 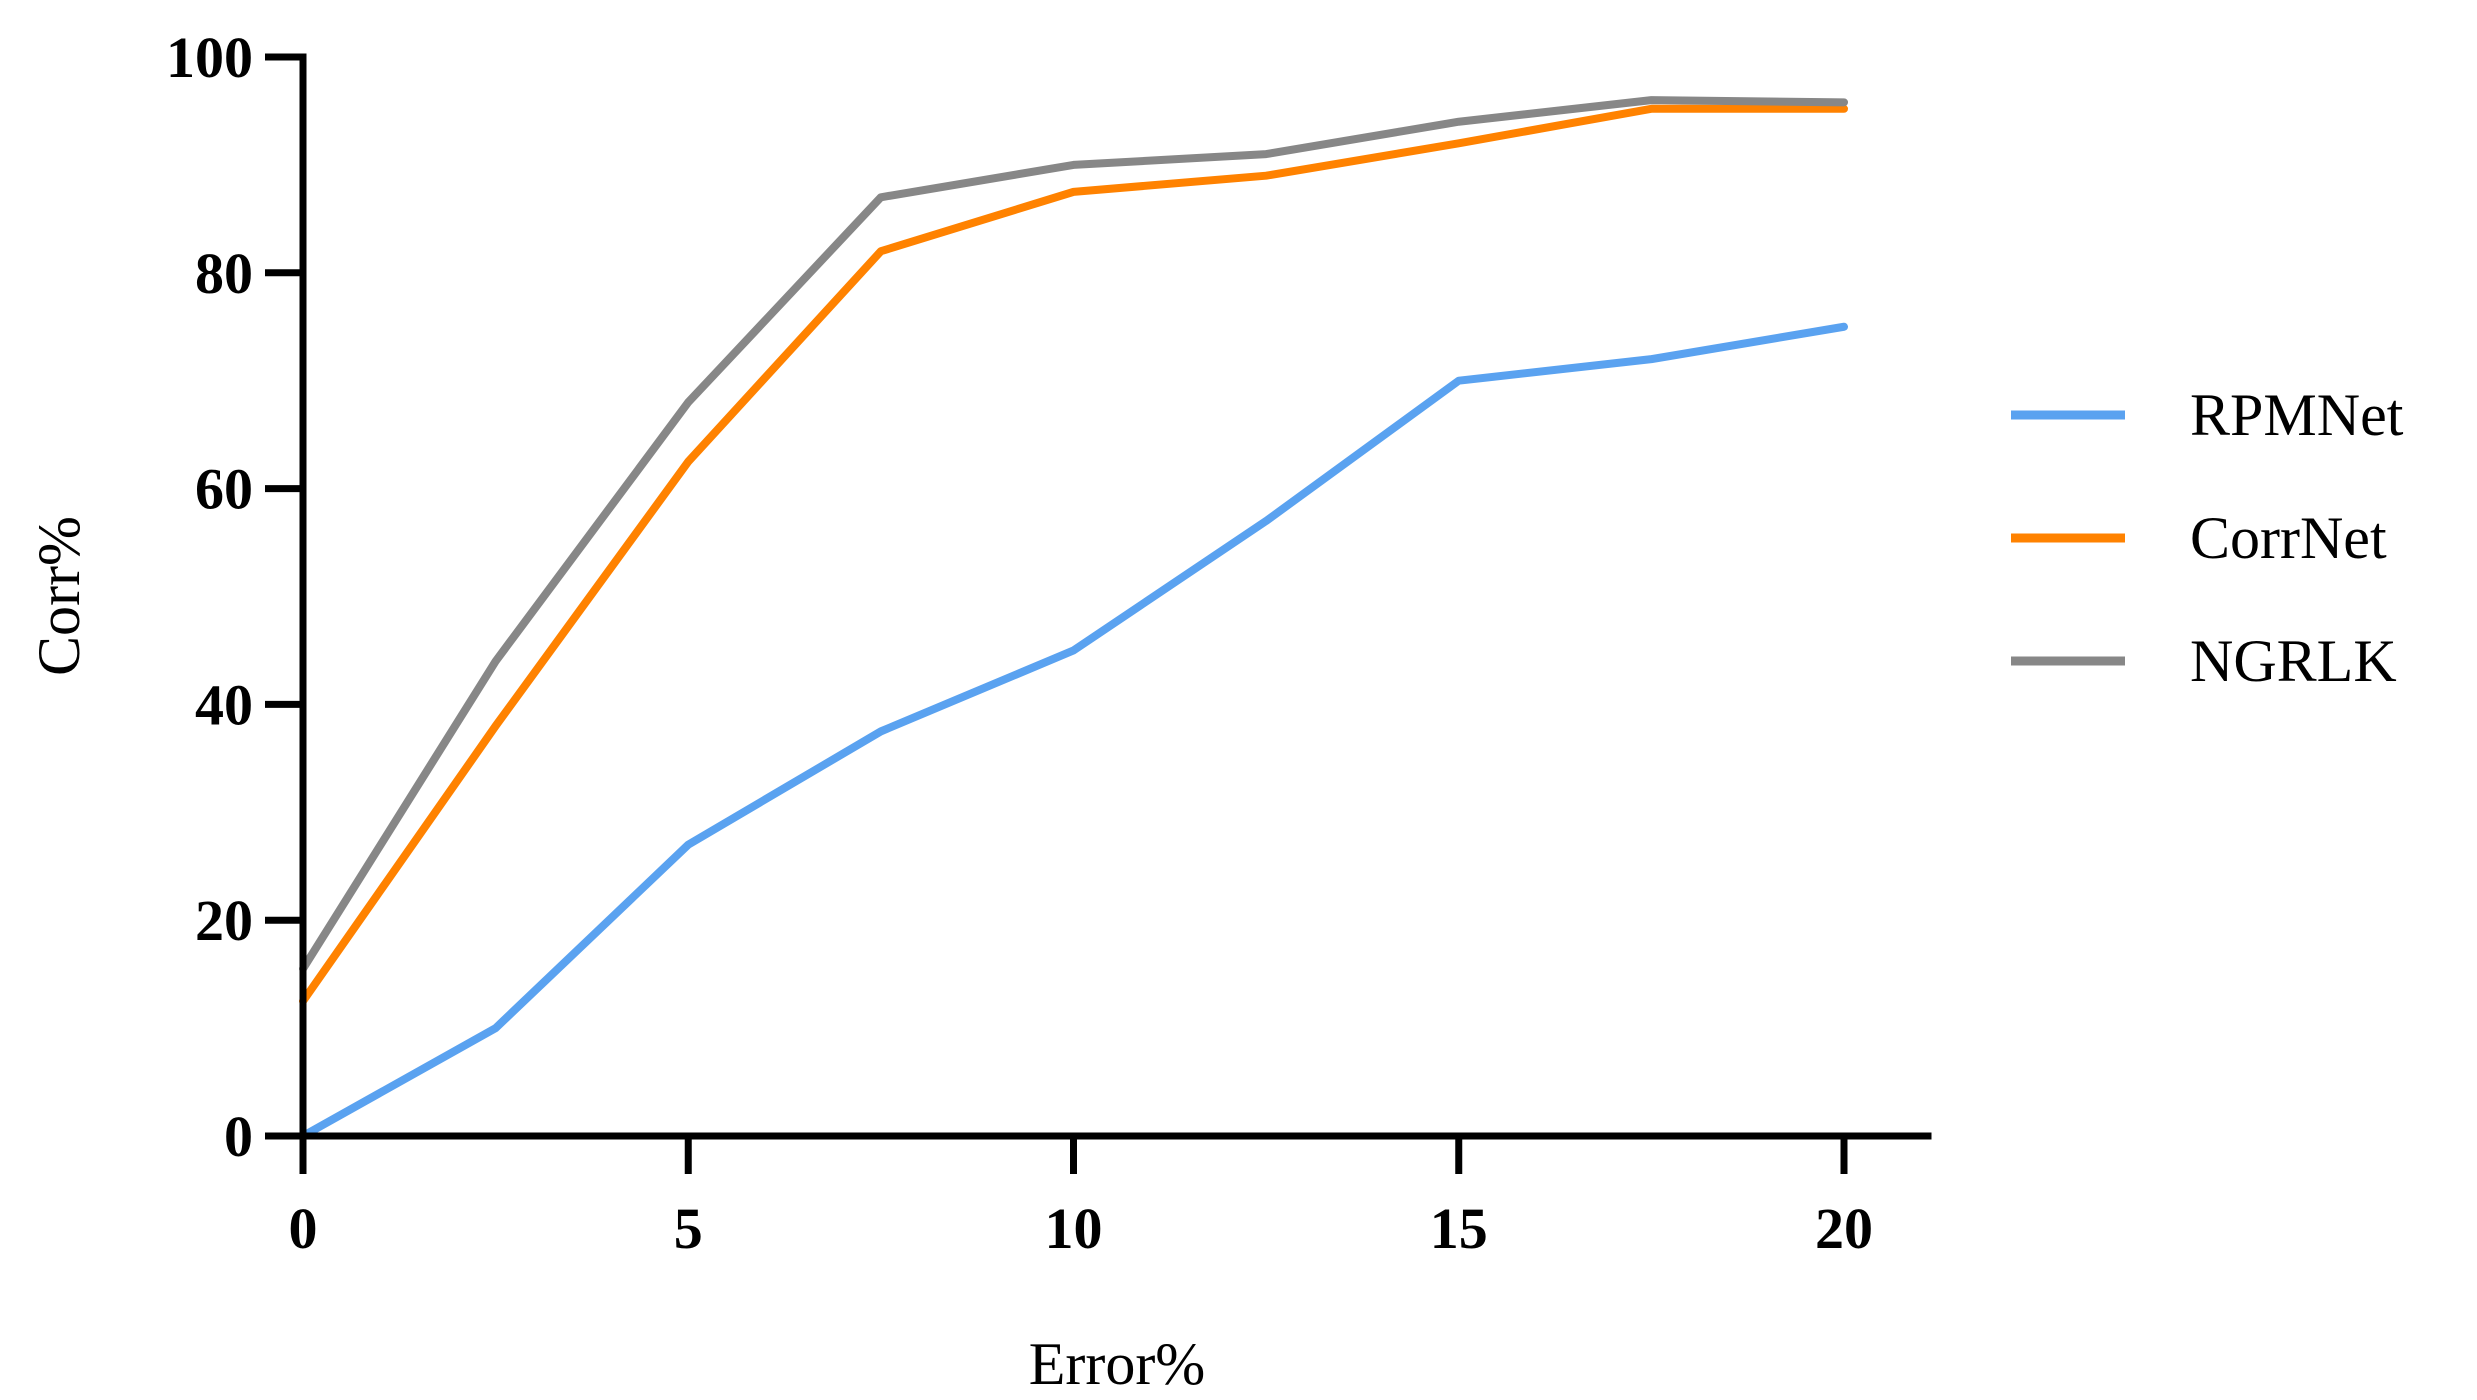 What do you see at coordinates (238, 1136) in the screenshot?
I see `y-tick-label: 0` at bounding box center [238, 1136].